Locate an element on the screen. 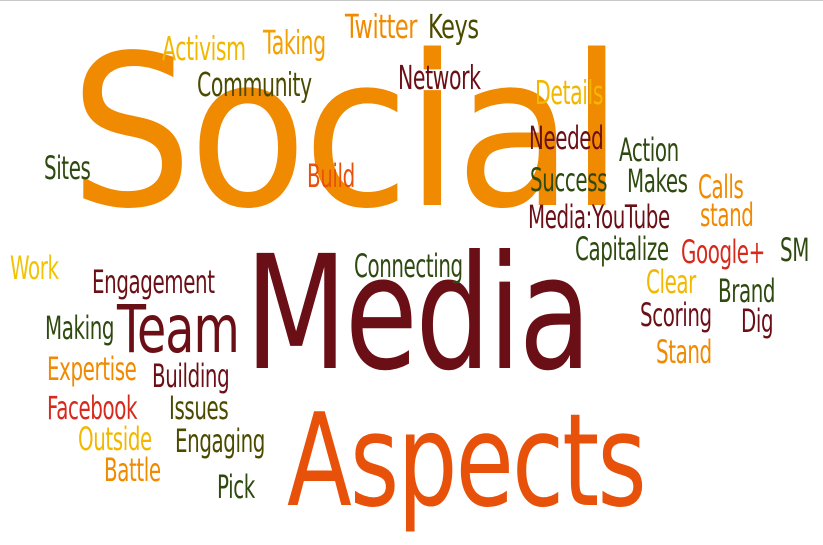  word-needed: Needed is located at coordinates (566, 138).